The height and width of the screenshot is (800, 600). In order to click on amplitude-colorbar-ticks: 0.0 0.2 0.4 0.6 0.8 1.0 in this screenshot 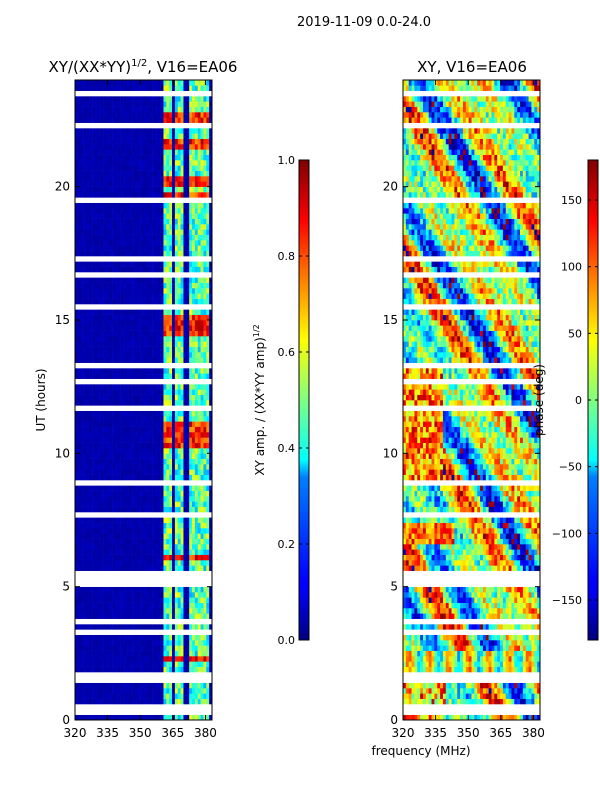, I will do `click(293, 400)`.